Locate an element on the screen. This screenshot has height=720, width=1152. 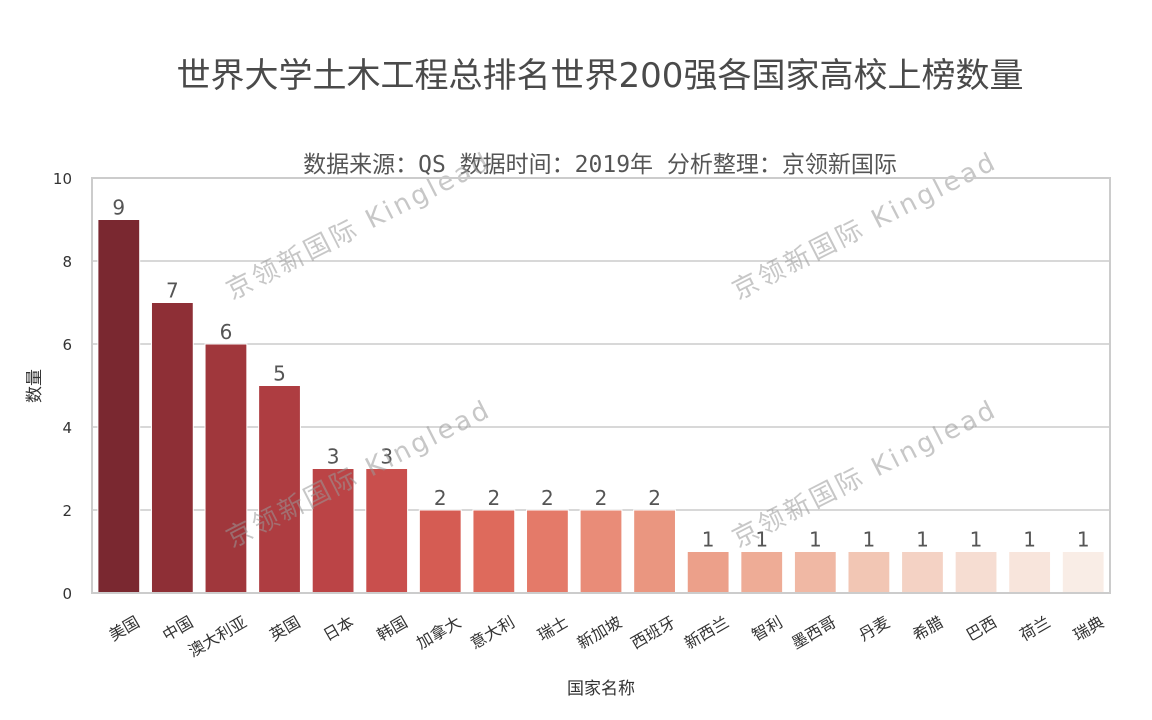
y-tick-label: 0 is located at coordinates (67, 594).